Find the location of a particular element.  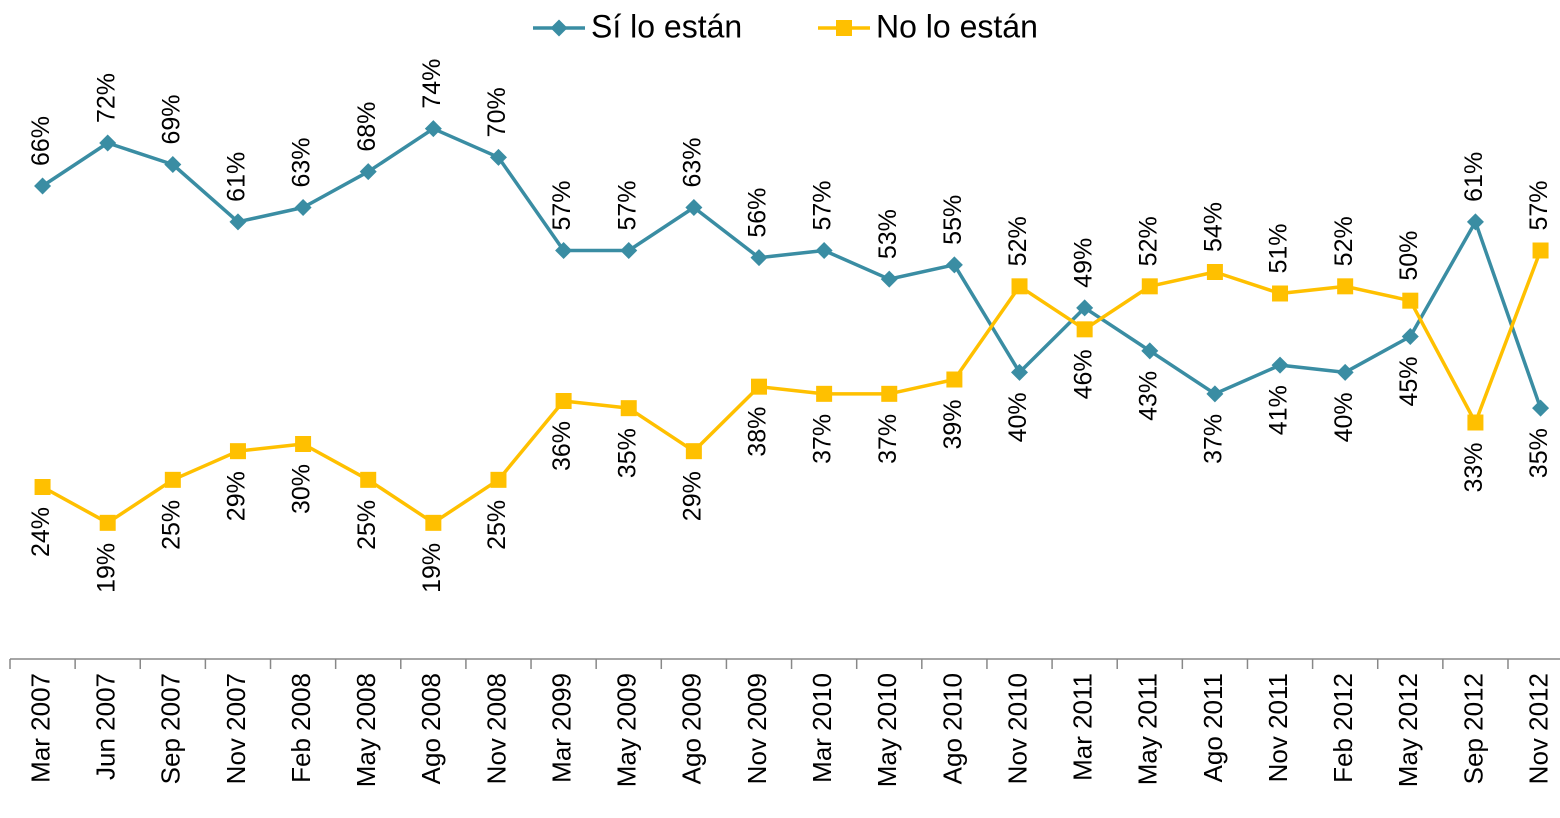

data-label: 24% is located at coordinates (41, 532).